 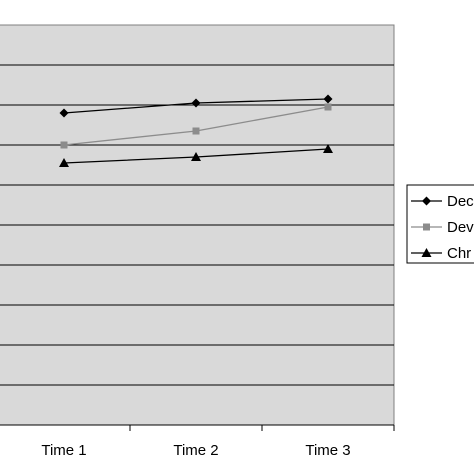 I want to click on legend-label: Dev, so click(x=460, y=227).